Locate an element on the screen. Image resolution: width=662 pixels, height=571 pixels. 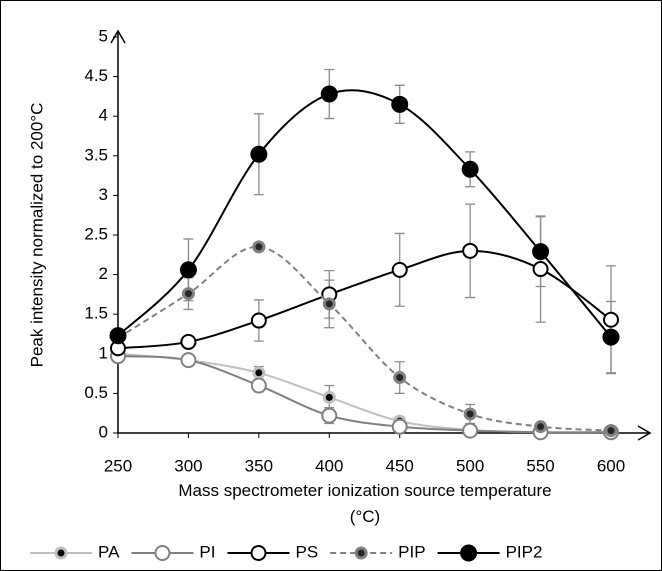
y-tick-label: 3 is located at coordinates (103, 194).